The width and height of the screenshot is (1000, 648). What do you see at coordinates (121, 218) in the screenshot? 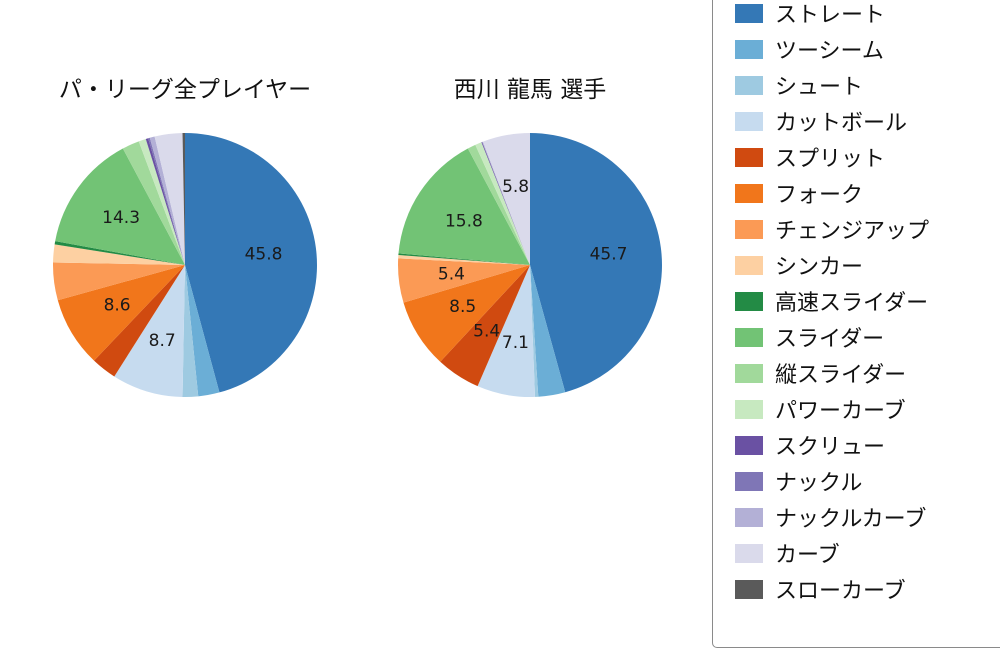
I see `pie-percent-label: 14.3` at bounding box center [121, 218].